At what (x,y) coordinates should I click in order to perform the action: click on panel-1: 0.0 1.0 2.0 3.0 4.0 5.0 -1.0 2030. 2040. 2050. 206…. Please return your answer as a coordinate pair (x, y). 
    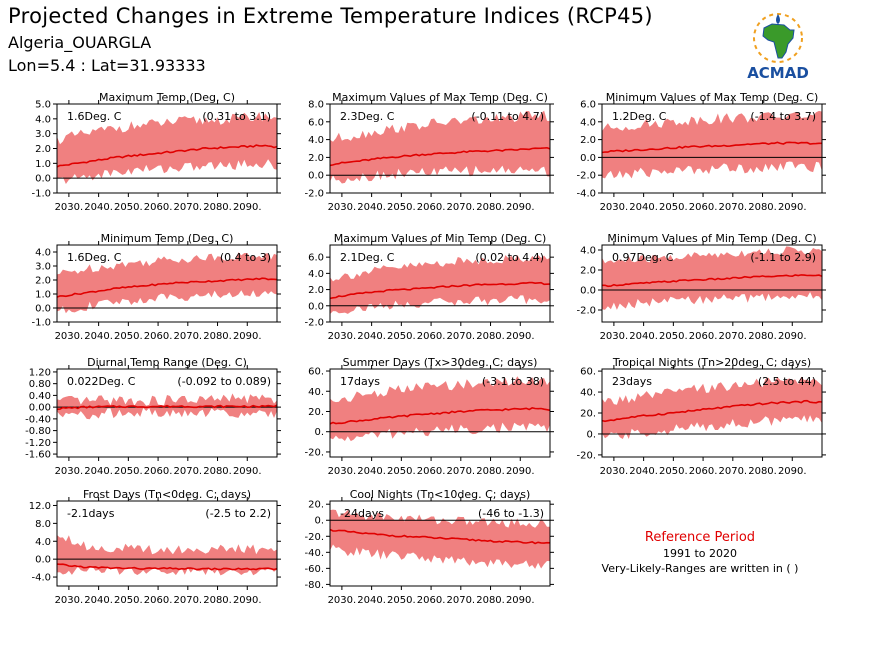
    Looking at the image, I should click on (156, 152).